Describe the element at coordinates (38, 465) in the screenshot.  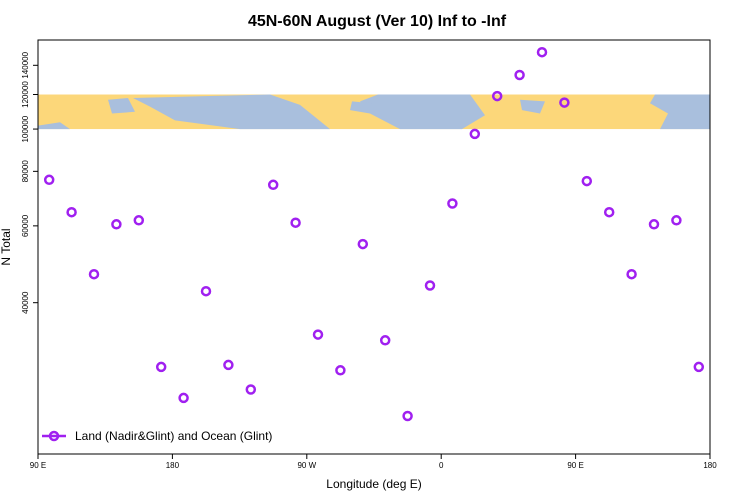
I see `x-tick-label-0: 90 E` at that location.